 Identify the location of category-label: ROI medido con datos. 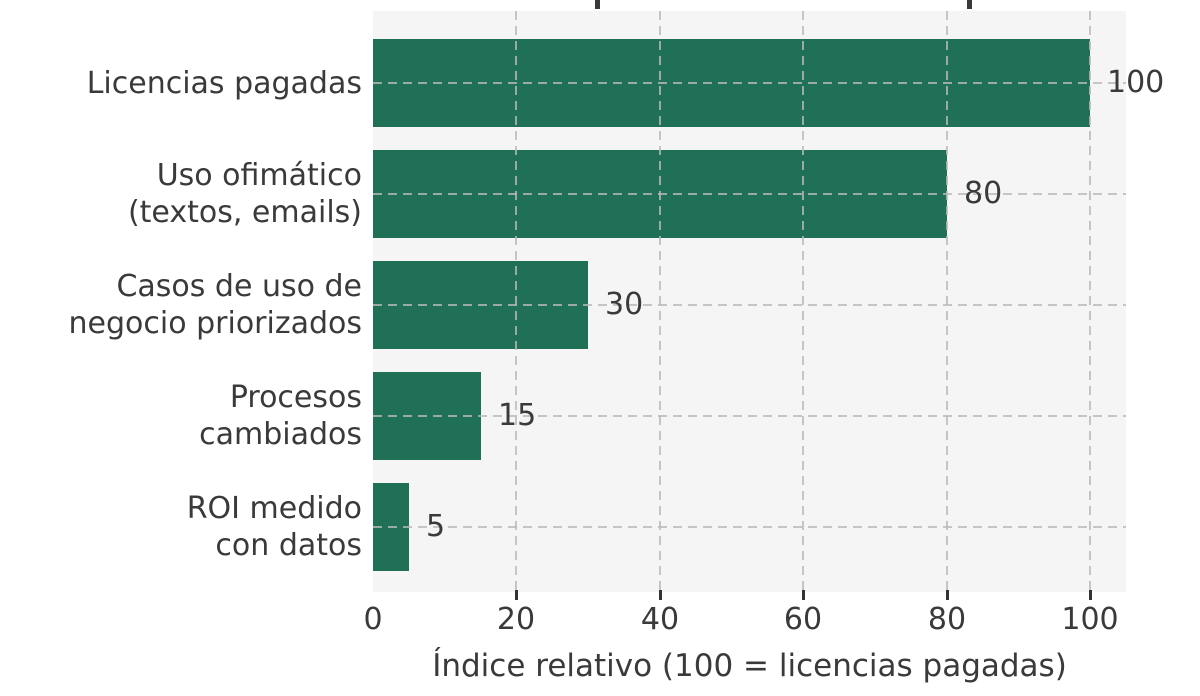
(181, 527).